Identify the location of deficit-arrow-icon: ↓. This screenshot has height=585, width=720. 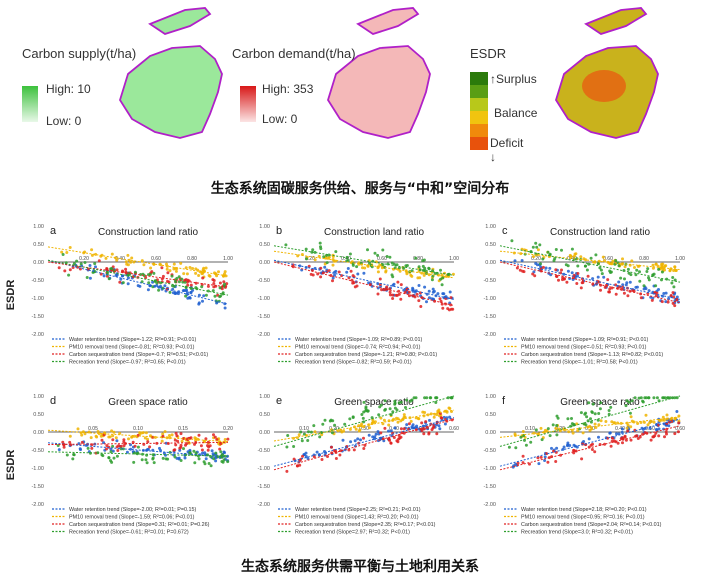
(493, 157).